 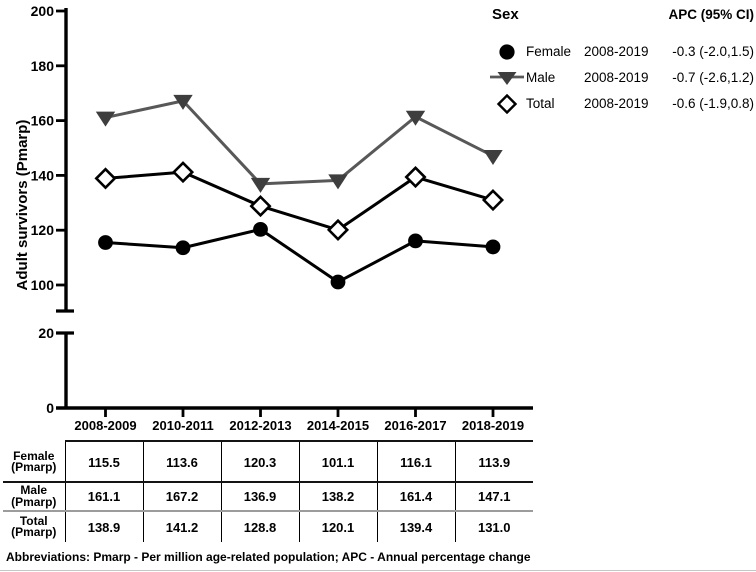 What do you see at coordinates (299, 142) in the screenshot?
I see `series-line-male` at bounding box center [299, 142].